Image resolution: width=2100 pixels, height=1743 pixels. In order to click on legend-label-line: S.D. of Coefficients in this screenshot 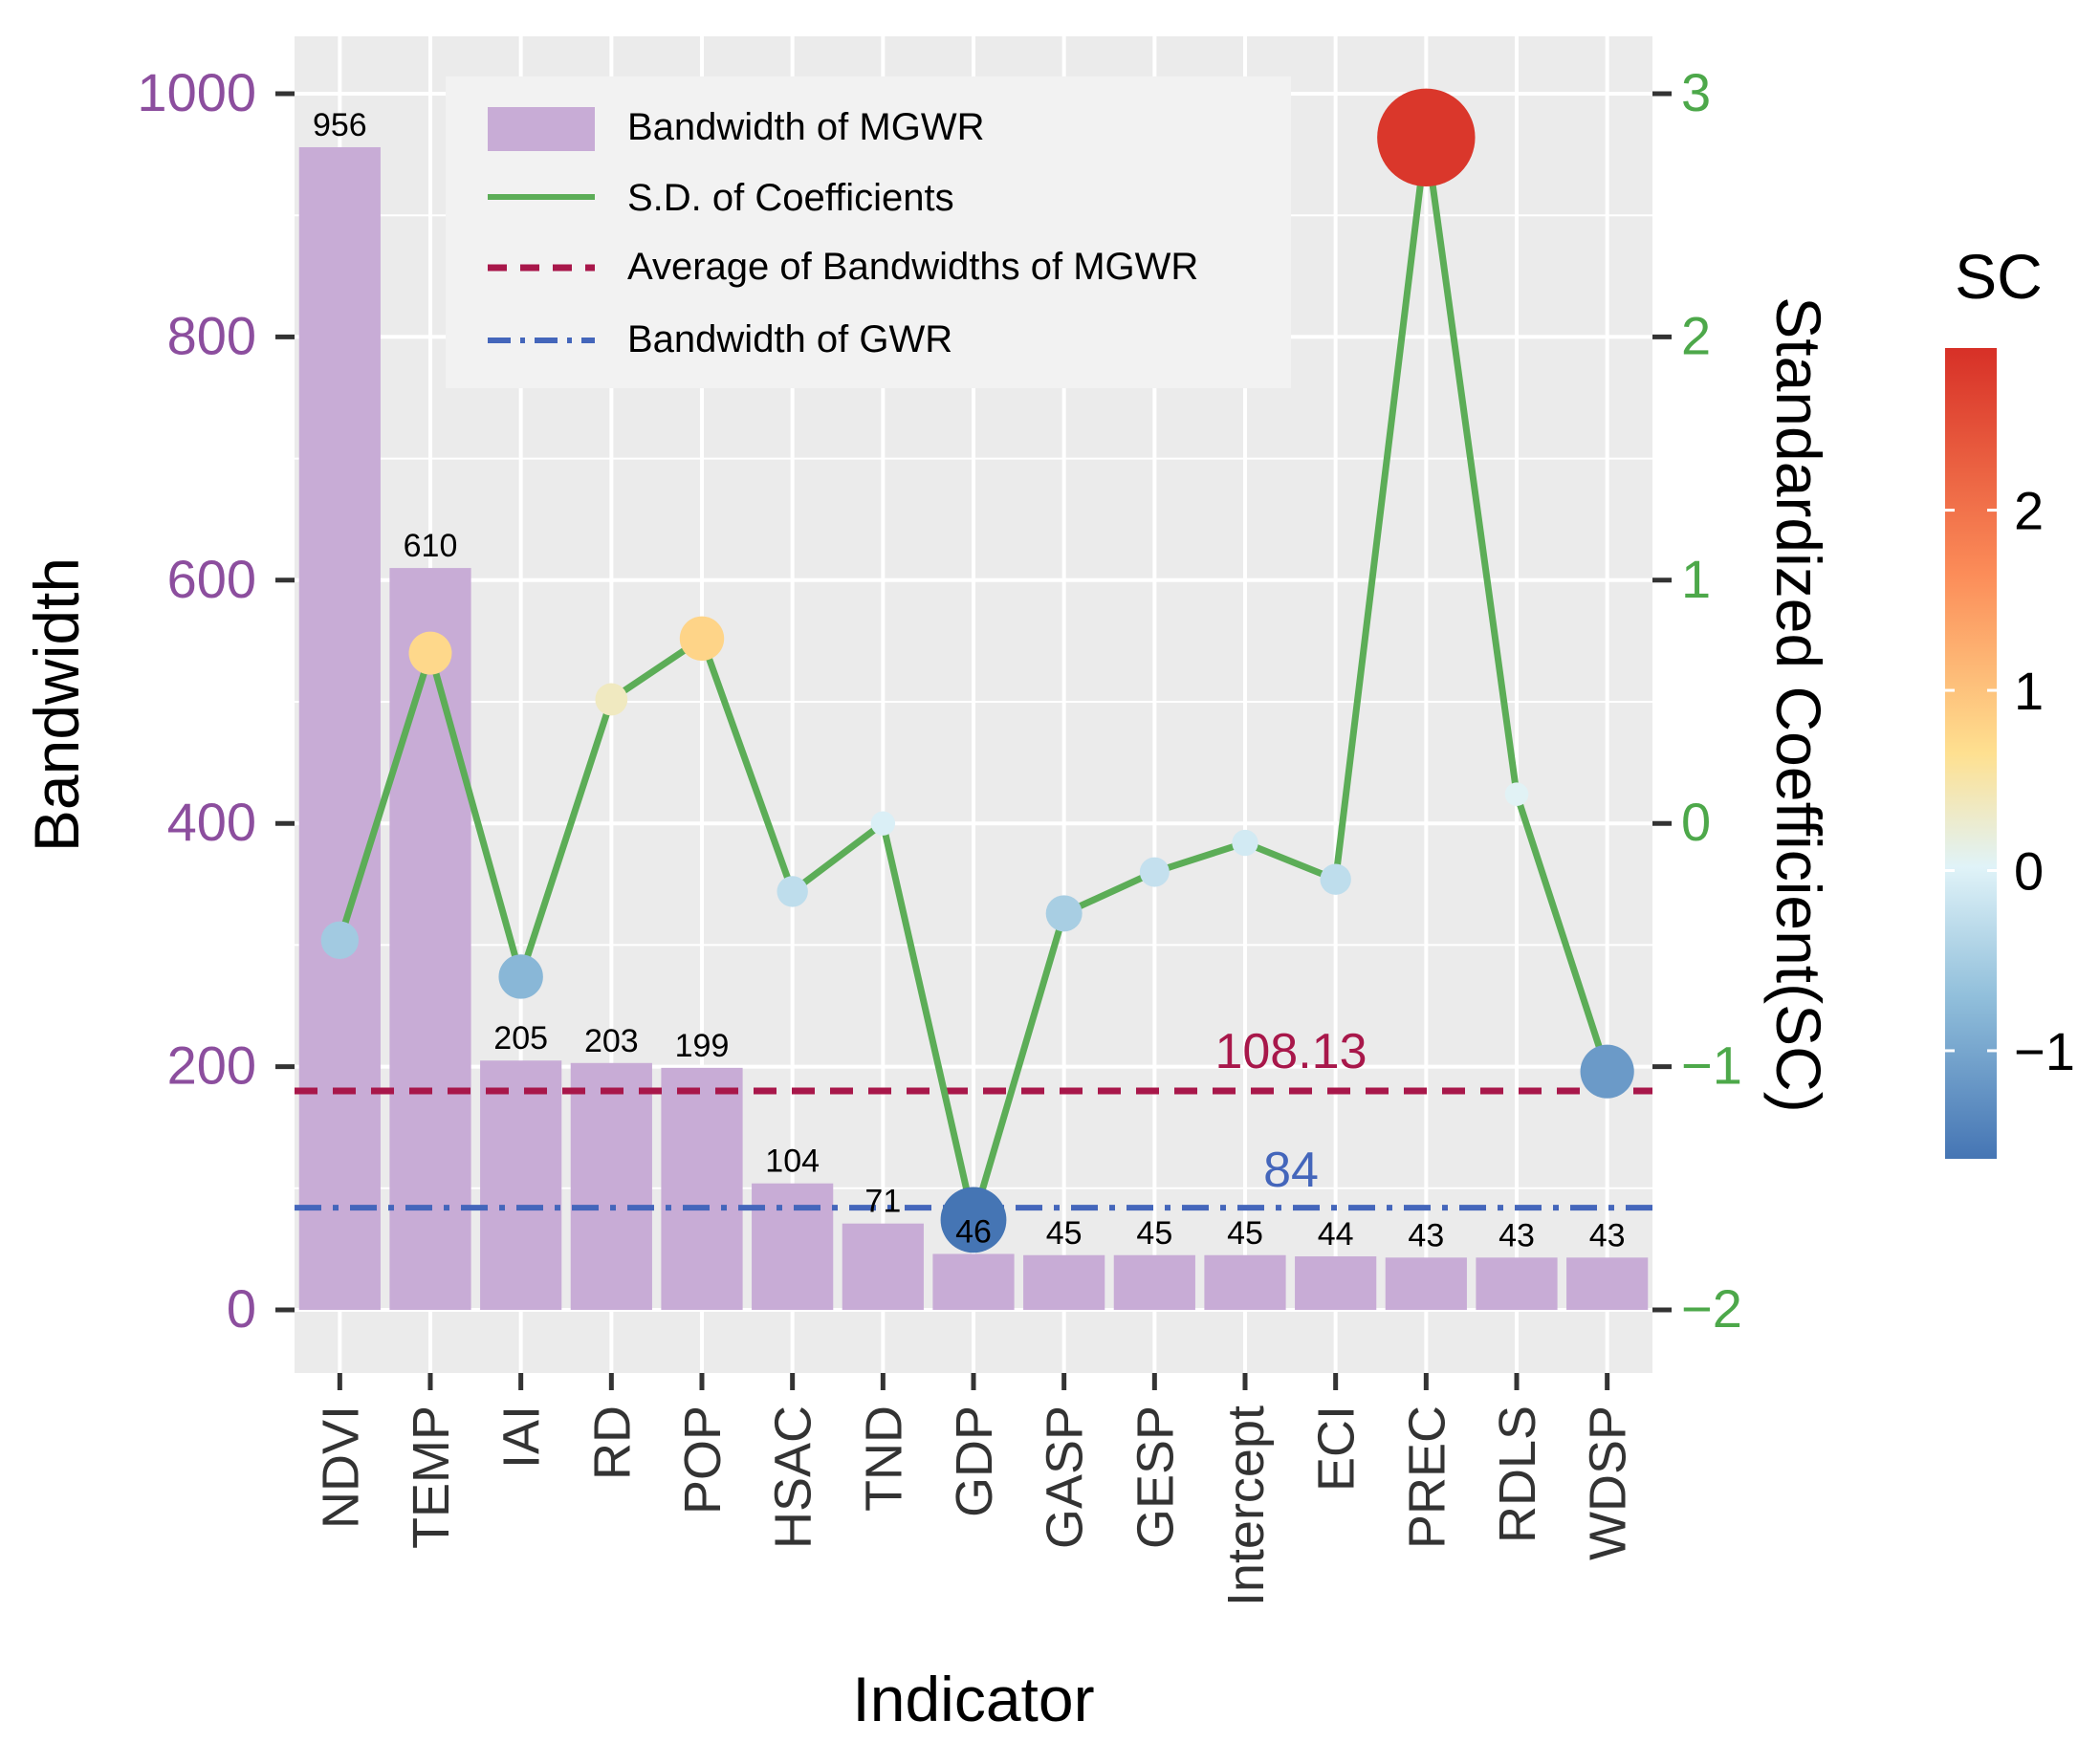, I will do `click(791, 198)`.